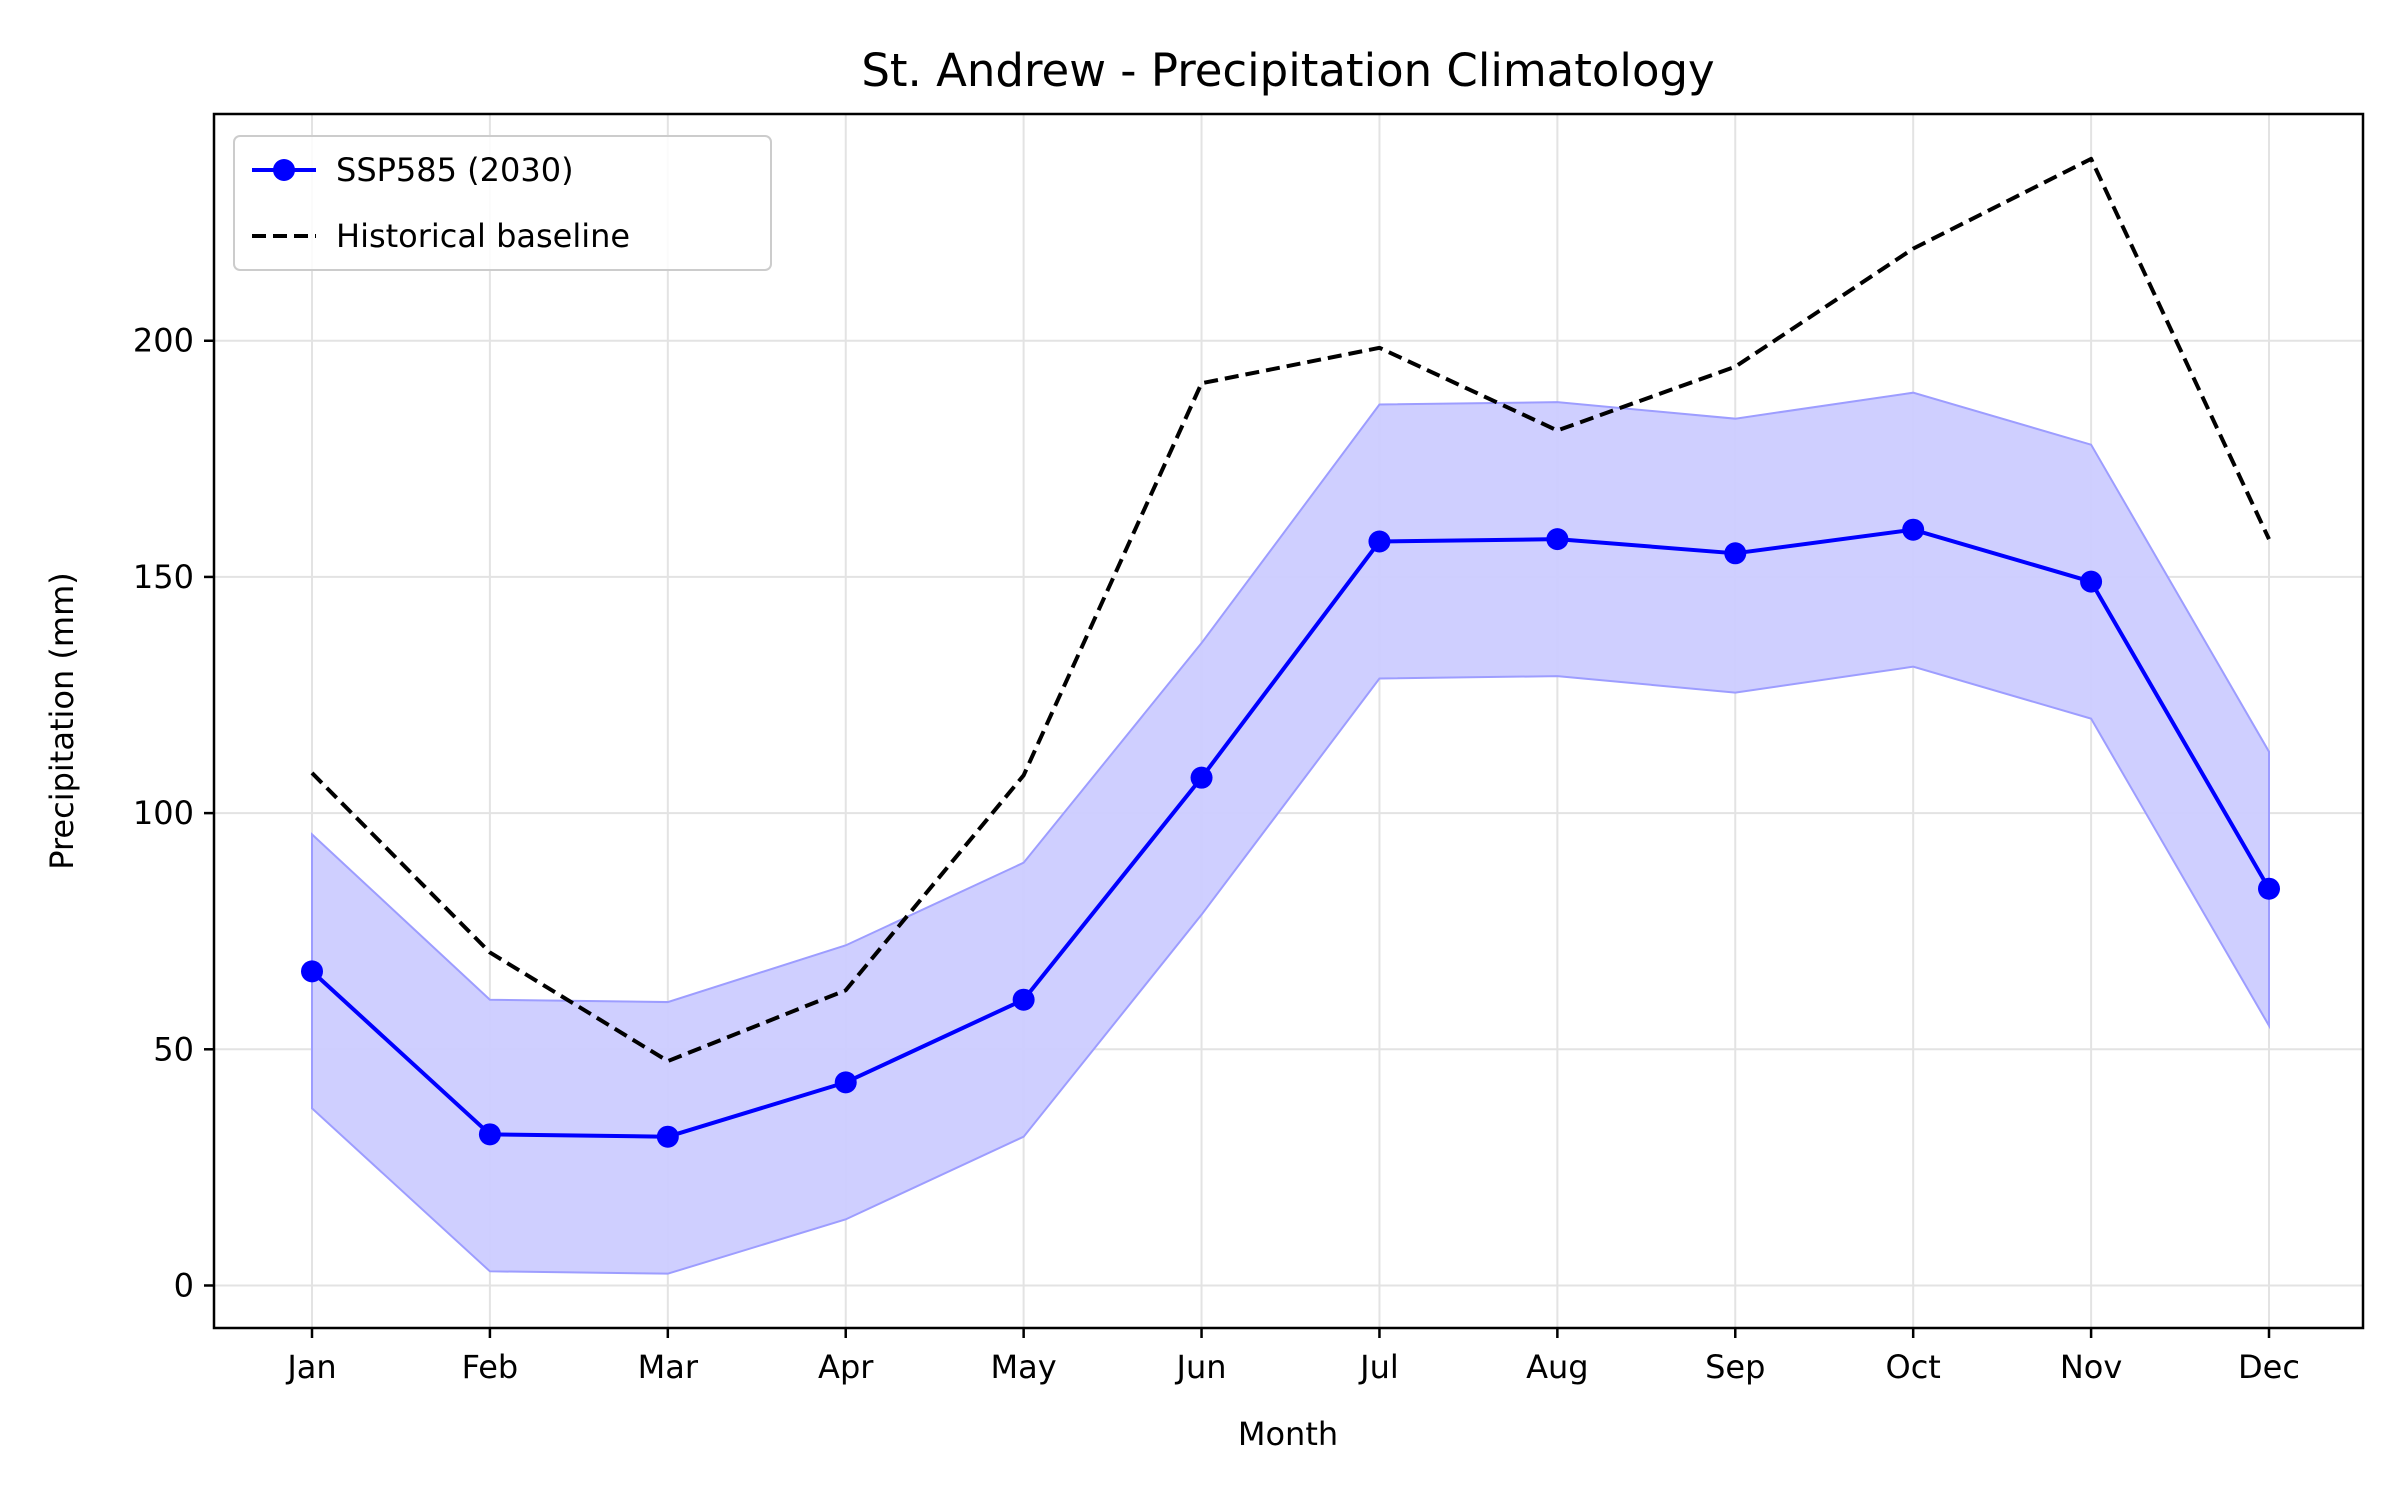 Image resolution: width=2400 pixels, height=1500 pixels. Describe the element at coordinates (668, 1367) in the screenshot. I see `x-tick-label: Mar` at that location.